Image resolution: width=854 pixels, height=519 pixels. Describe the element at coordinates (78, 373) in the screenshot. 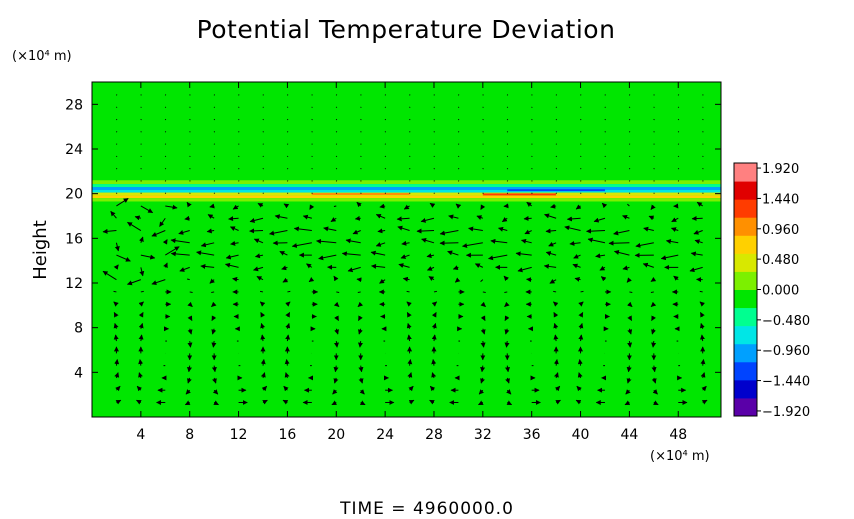

I see `y-tick-label: 4` at that location.